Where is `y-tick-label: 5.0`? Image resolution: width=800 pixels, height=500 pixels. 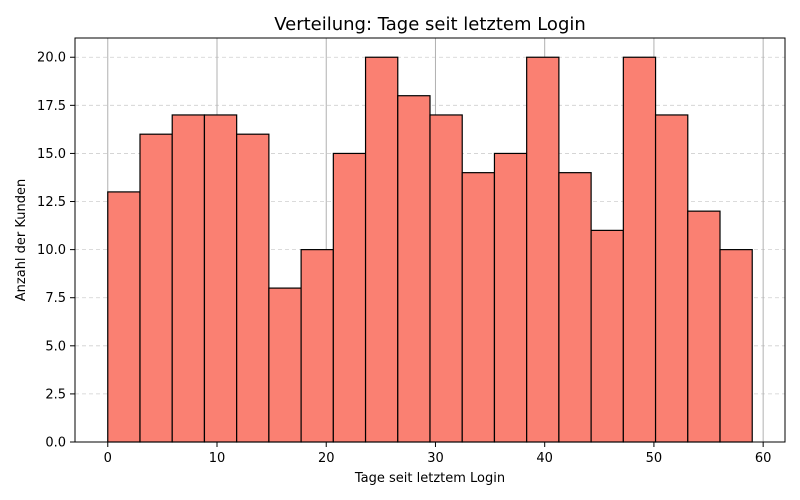
y-tick-label: 5.0 is located at coordinates (55, 346).